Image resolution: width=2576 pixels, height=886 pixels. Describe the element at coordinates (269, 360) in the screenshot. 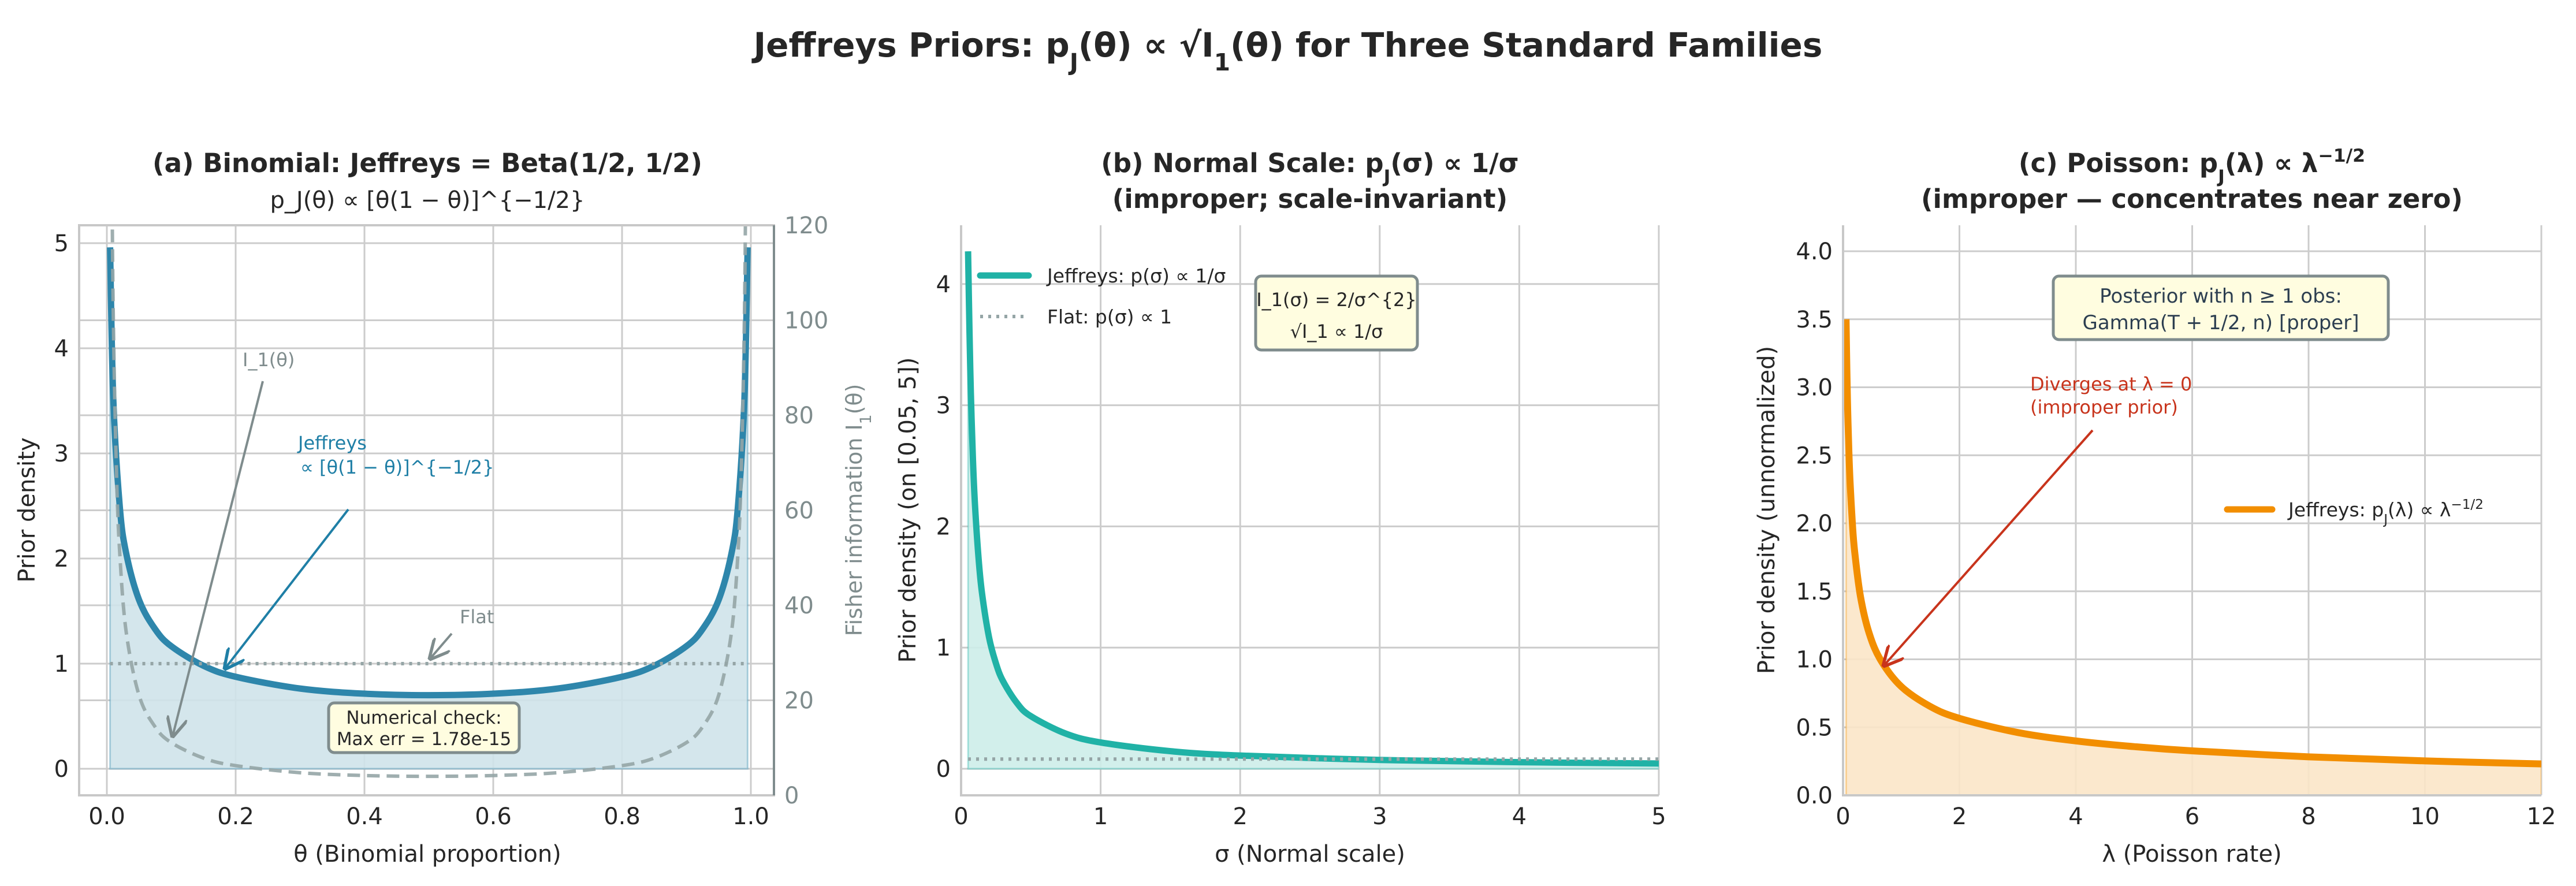

I see `annotation-fisher: I_1(θ)` at that location.